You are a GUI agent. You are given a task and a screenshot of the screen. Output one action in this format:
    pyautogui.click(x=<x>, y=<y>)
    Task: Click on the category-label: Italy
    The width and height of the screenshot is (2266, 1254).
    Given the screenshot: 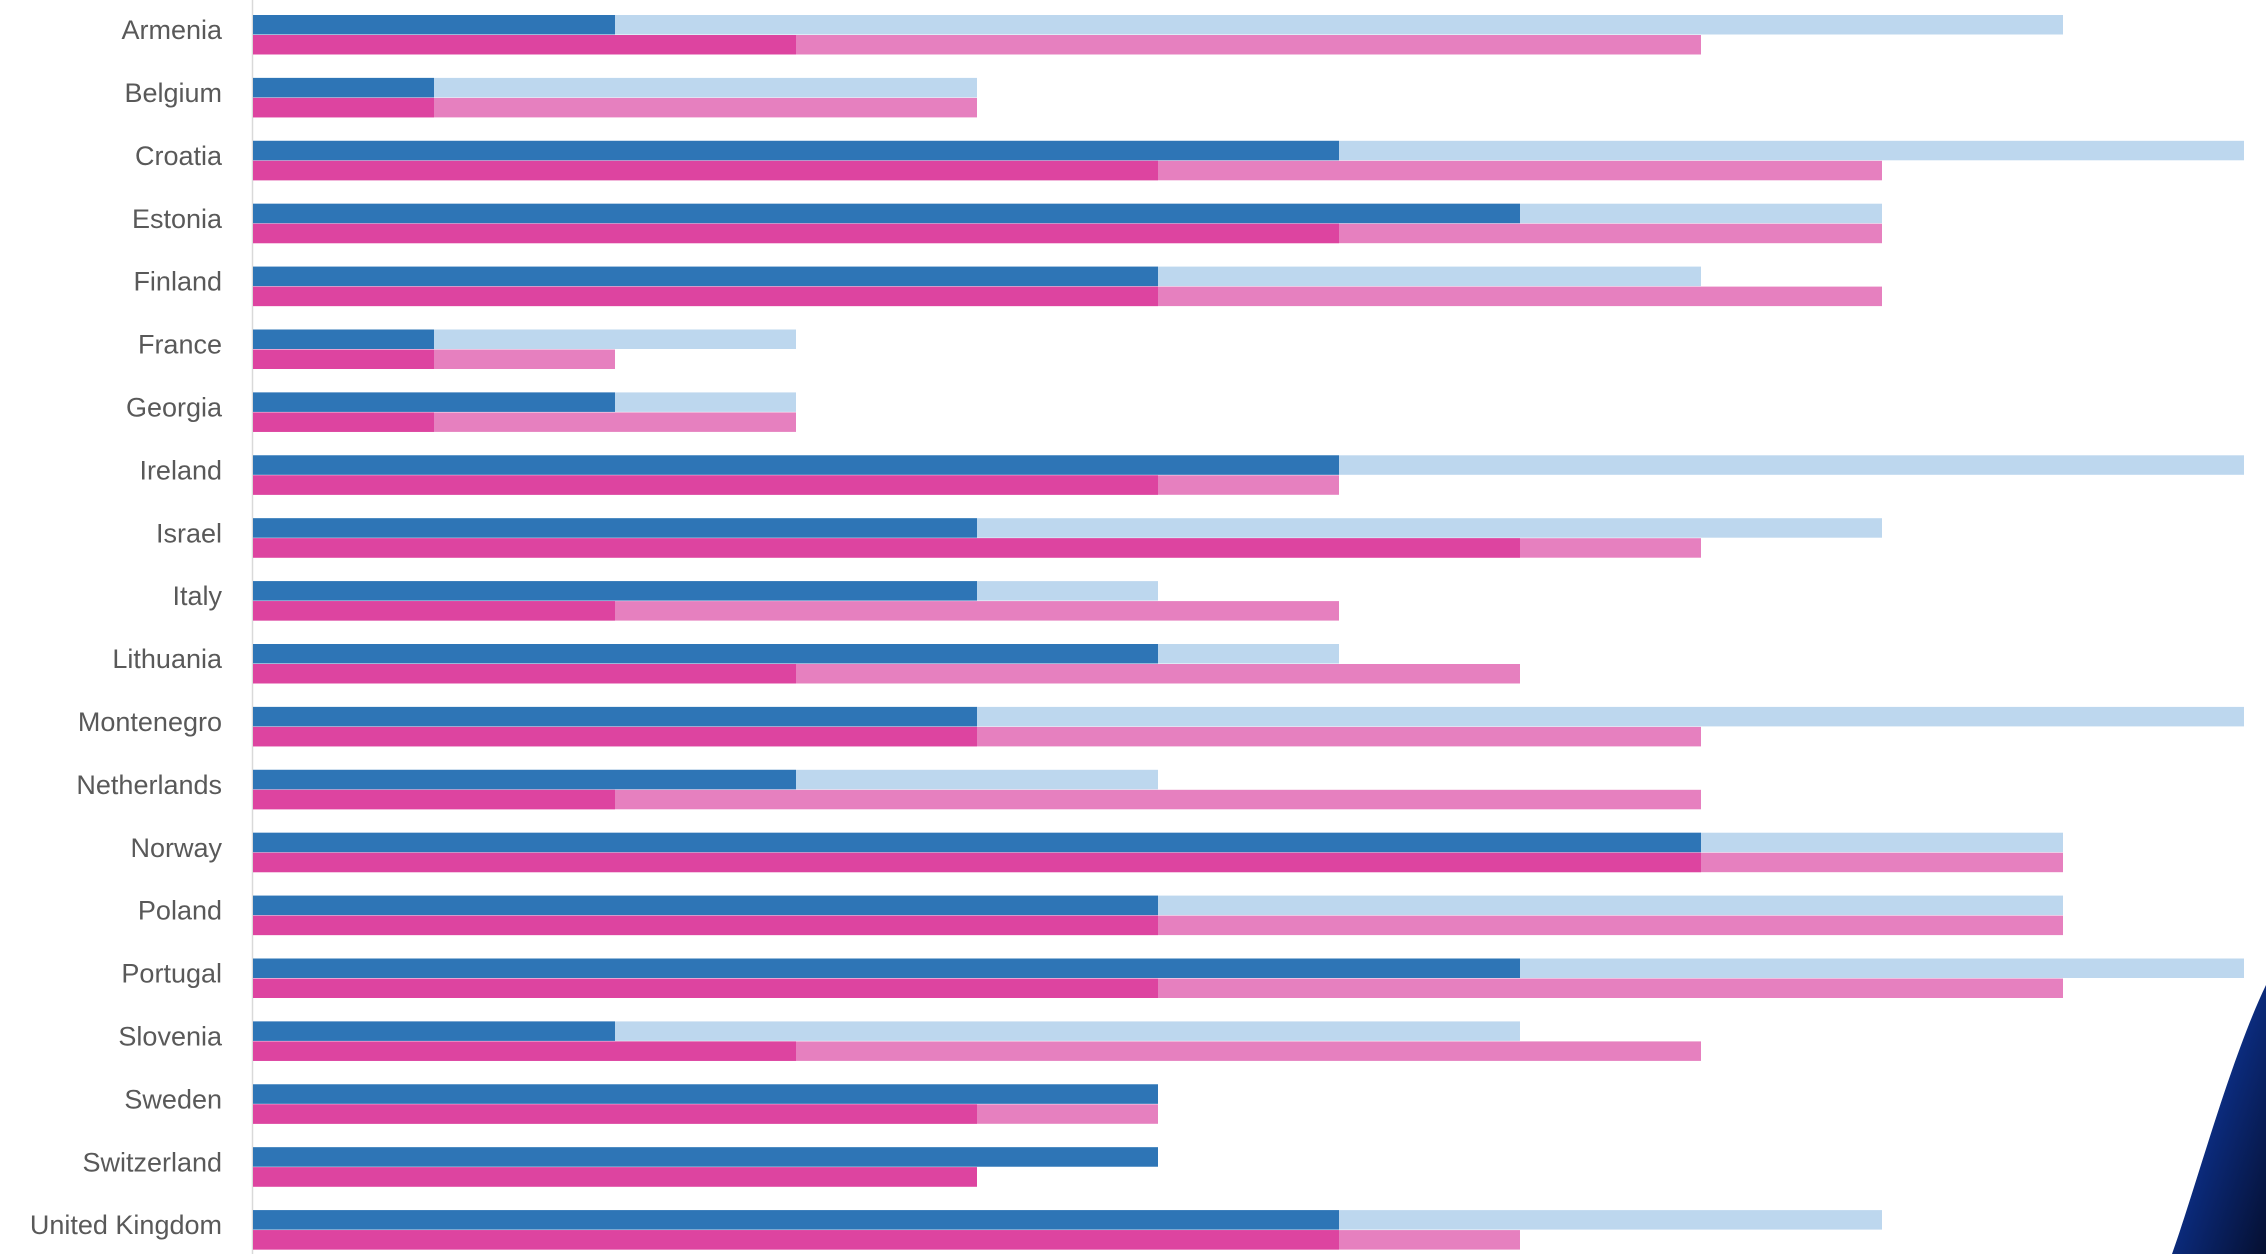 What is the action you would take?
    pyautogui.click(x=197, y=596)
    